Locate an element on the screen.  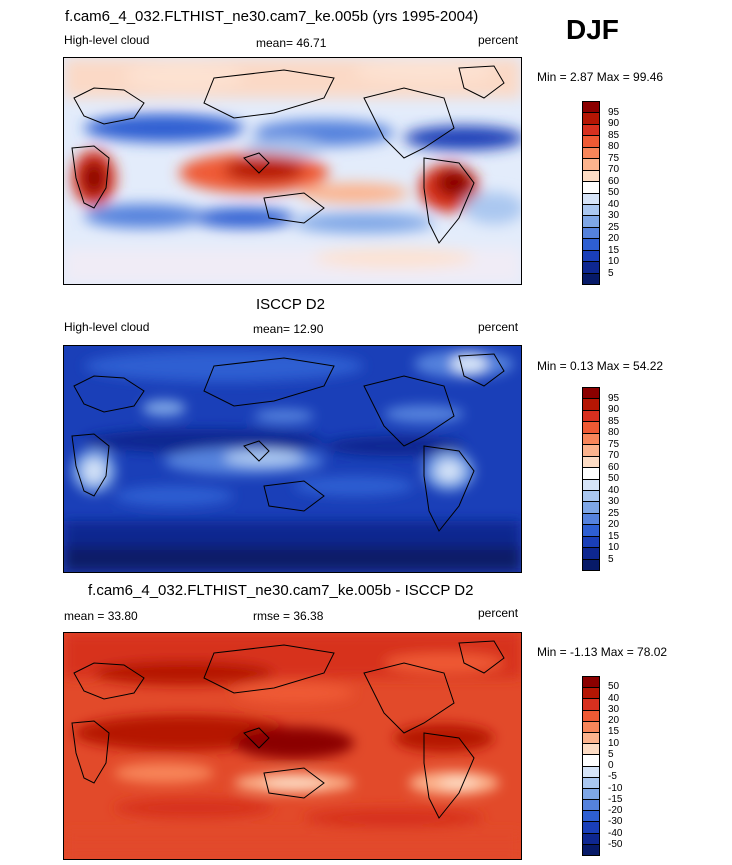
panel2-mean-label: mean= 12.90 is located at coordinates (288, 329).